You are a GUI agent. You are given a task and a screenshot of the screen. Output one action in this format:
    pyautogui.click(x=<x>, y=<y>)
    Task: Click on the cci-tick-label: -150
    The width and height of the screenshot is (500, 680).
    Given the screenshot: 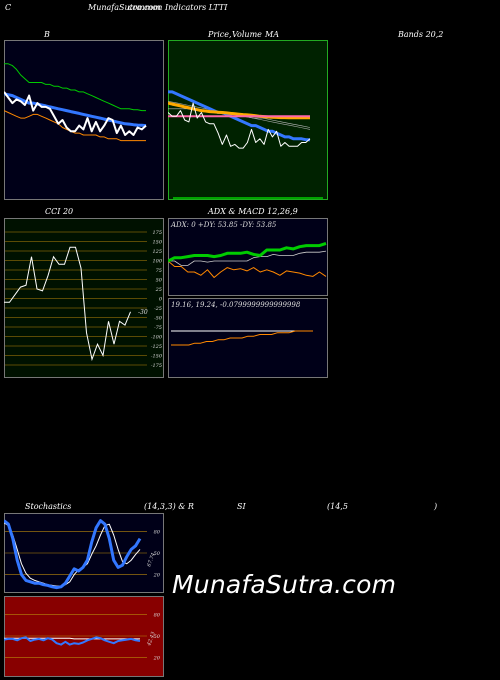 What is the action you would take?
    pyautogui.click(x=157, y=357)
    